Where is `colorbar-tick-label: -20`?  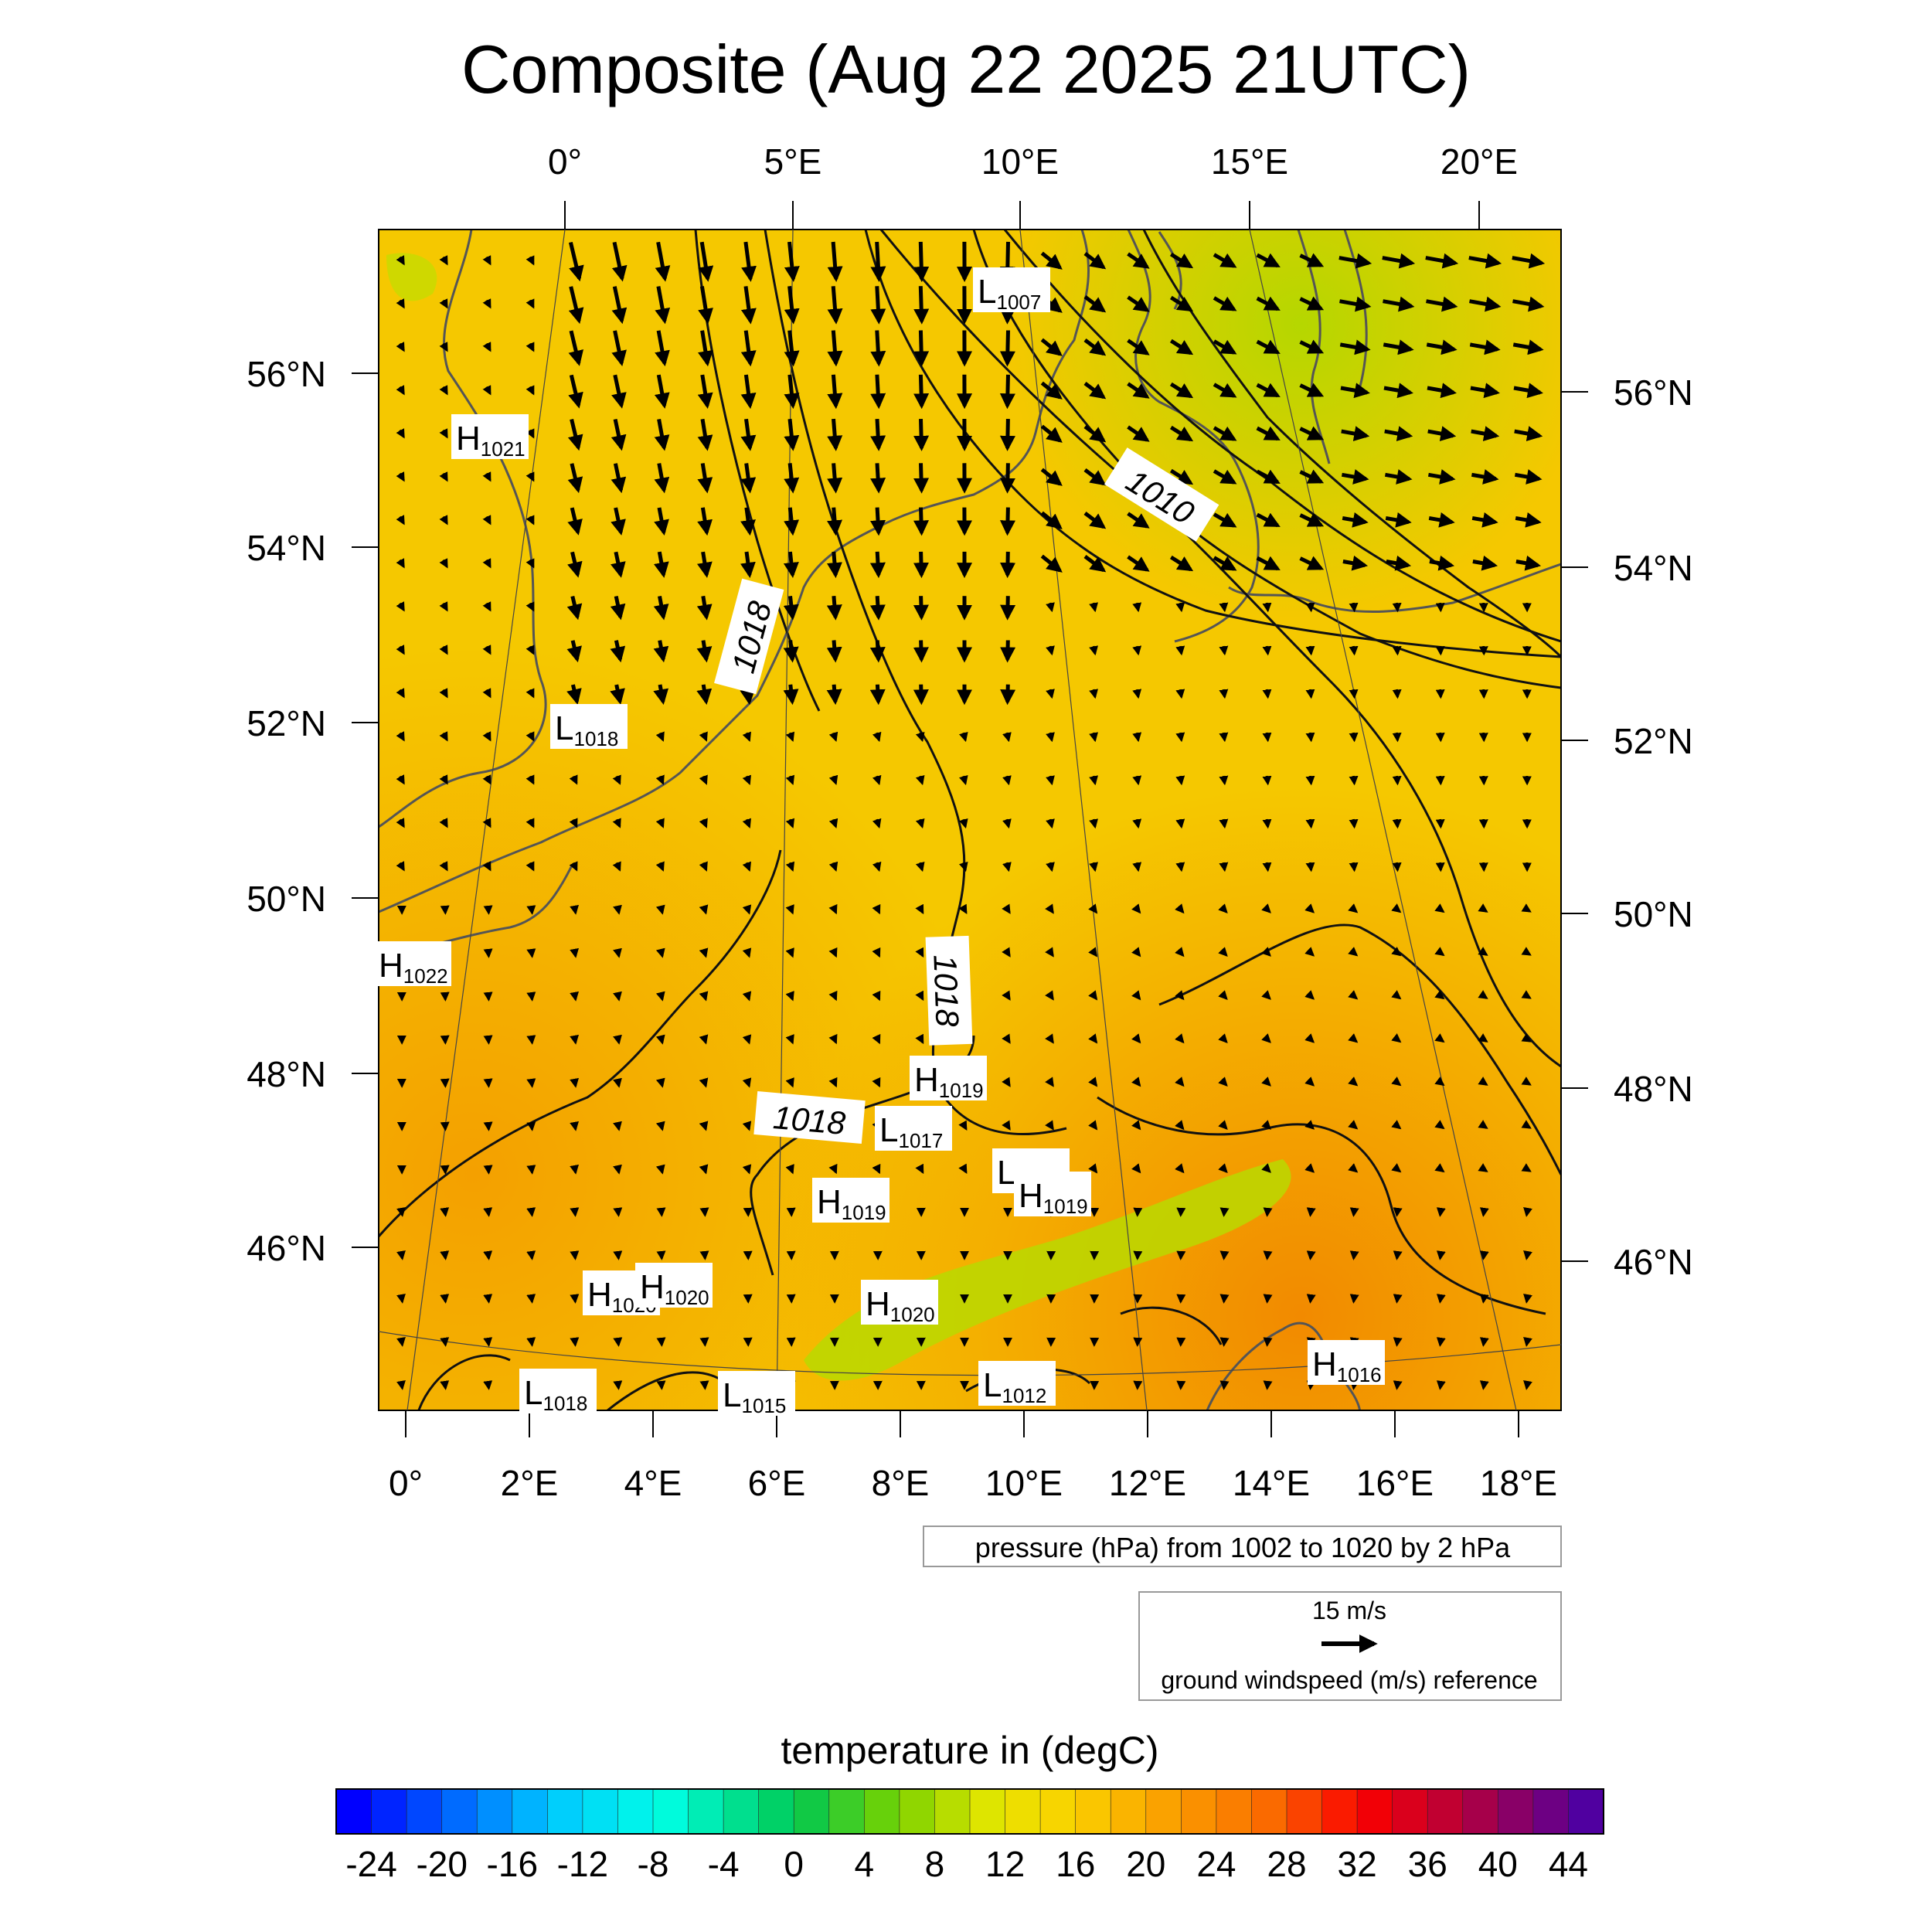 colorbar-tick-label: -20 is located at coordinates (442, 1864).